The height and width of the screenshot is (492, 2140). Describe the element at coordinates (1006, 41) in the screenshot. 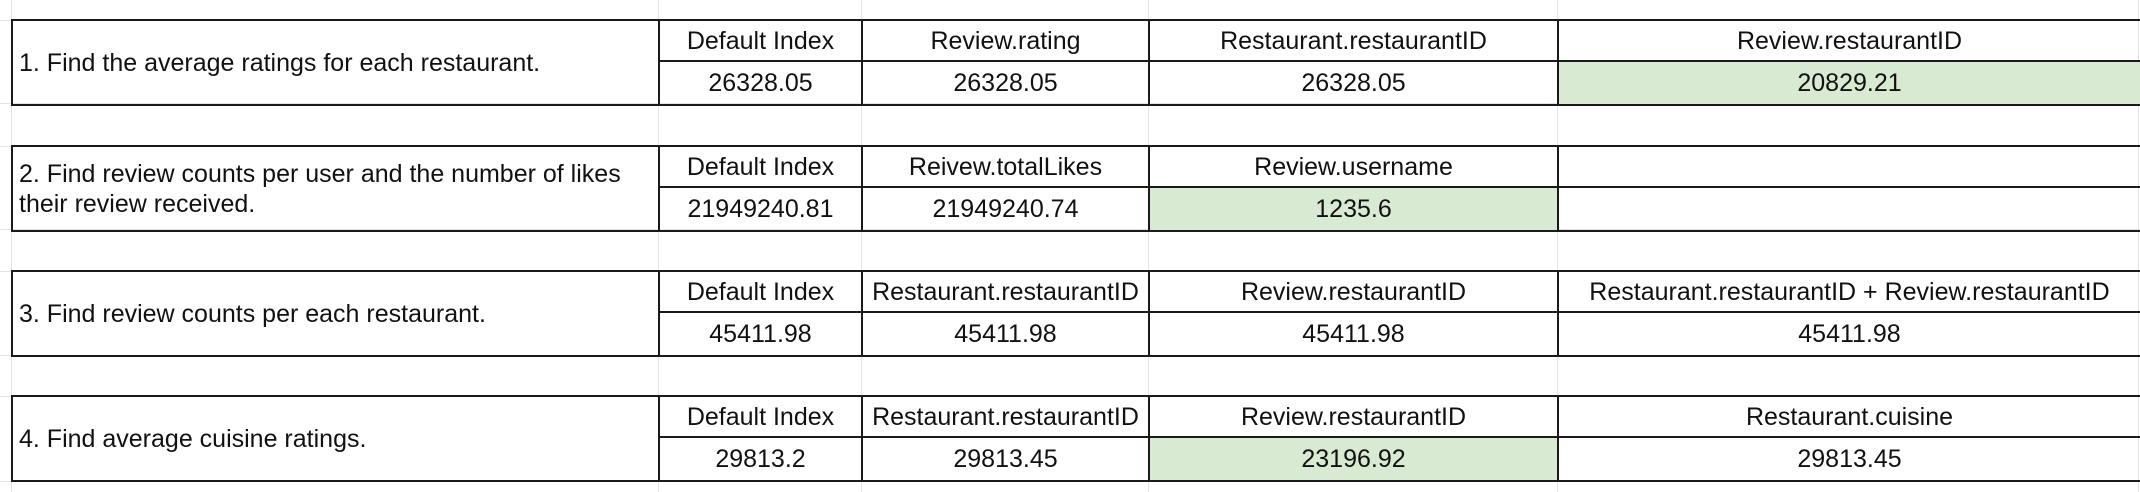

I see `header-cell: Review.rating` at that location.